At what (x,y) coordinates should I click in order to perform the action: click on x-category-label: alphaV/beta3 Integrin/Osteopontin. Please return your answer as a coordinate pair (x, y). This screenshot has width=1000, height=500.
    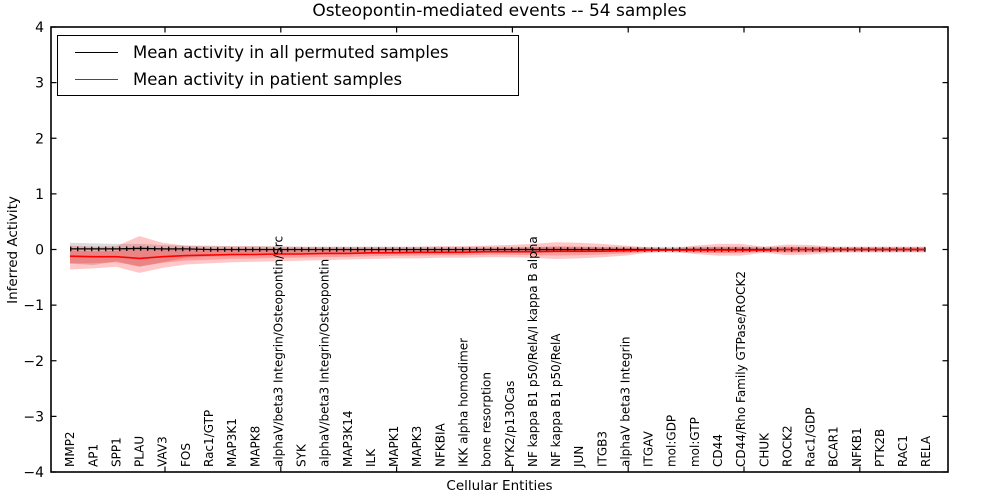
    Looking at the image, I should click on (325, 363).